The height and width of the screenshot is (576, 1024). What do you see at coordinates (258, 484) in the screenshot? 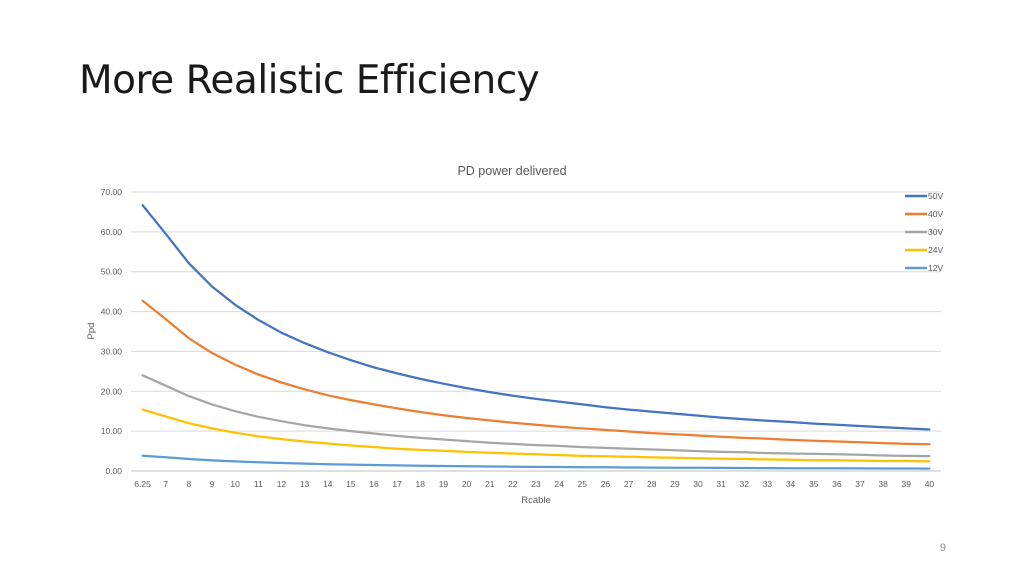
I see `x-tick-label: 11` at bounding box center [258, 484].